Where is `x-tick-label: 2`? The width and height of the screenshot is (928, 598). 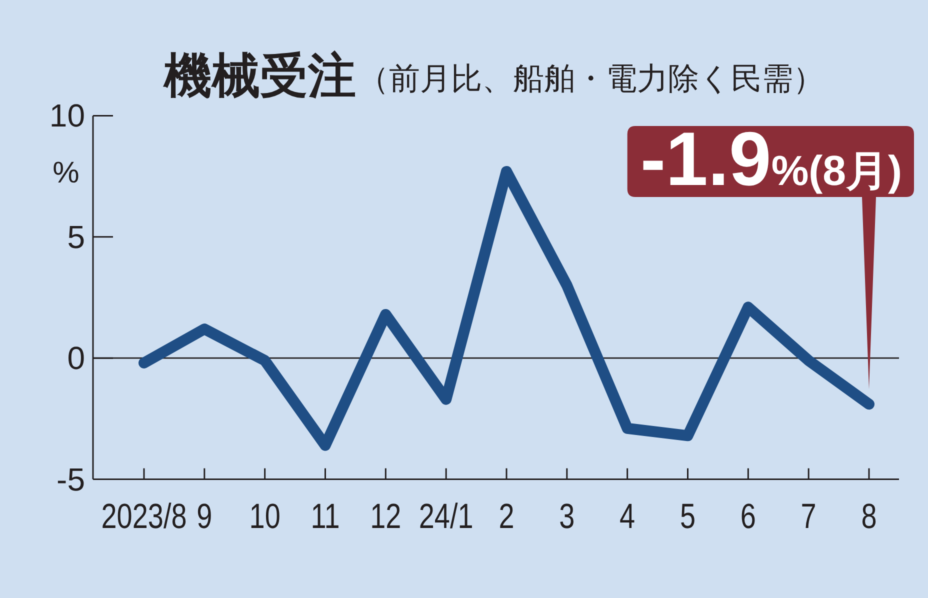
x-tick-label: 2 is located at coordinates (506, 516).